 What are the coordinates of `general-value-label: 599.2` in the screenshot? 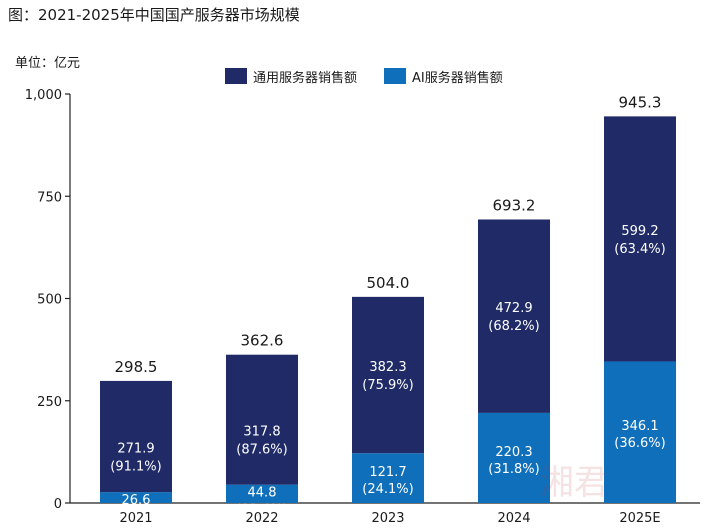 It's located at (639, 231).